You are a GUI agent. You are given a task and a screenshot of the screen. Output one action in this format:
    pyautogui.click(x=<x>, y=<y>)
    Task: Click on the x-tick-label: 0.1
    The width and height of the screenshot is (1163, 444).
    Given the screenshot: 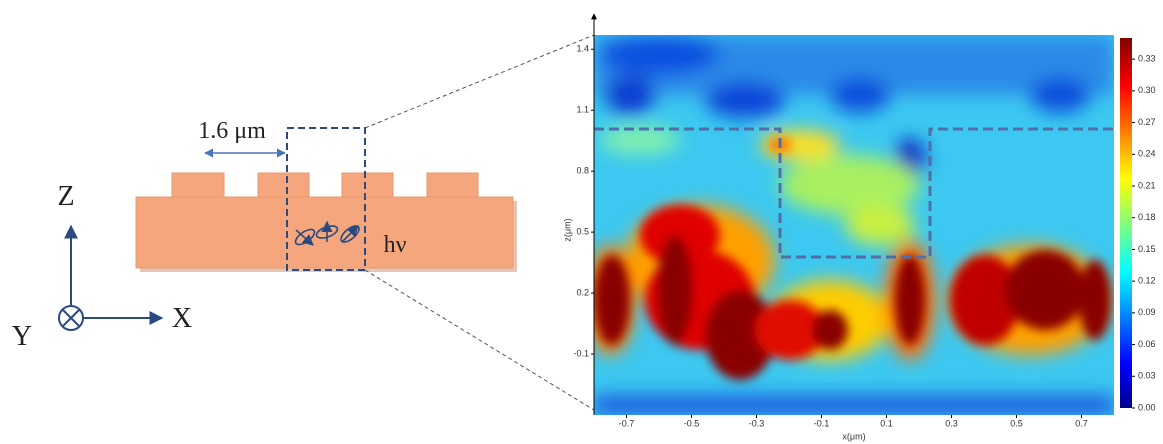 What is the action you would take?
    pyautogui.click(x=886, y=423)
    